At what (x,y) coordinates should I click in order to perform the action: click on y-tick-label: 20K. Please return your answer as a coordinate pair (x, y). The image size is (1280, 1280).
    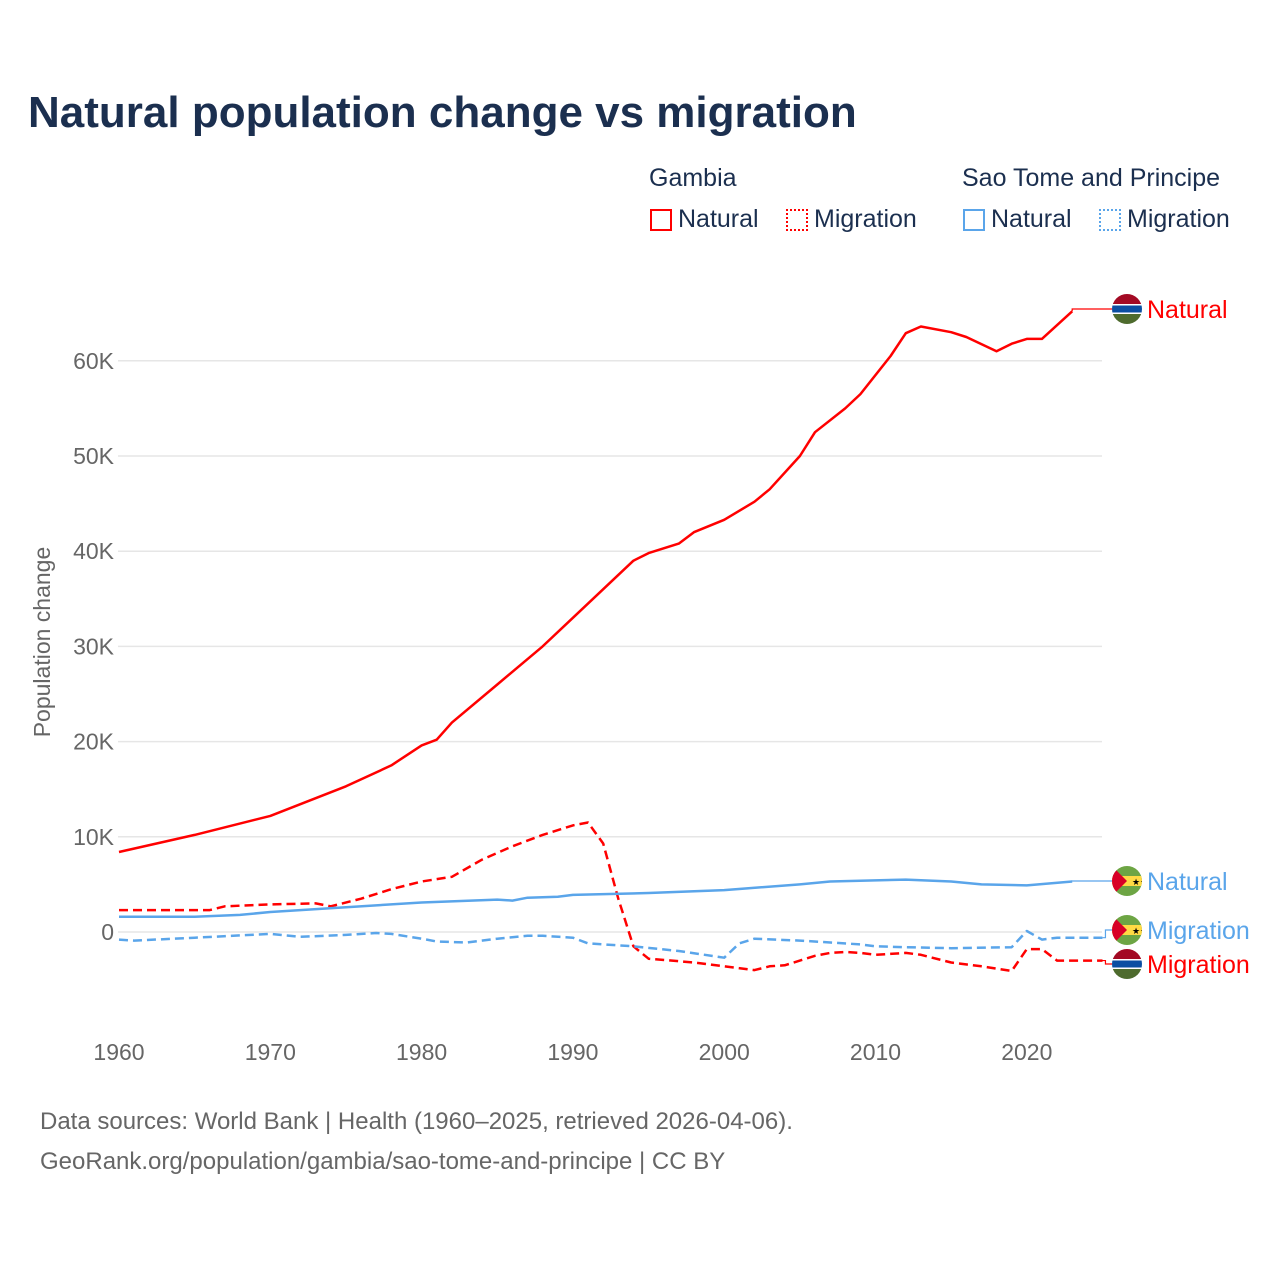
    Looking at the image, I should click on (94, 742).